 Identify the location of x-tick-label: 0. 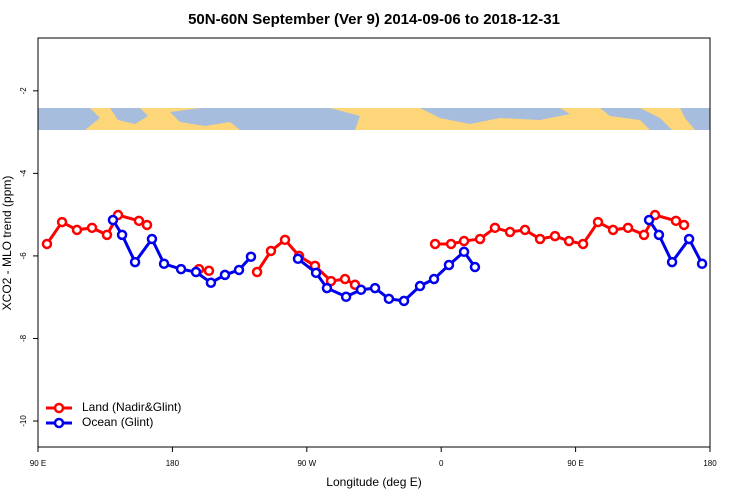
(441, 463).